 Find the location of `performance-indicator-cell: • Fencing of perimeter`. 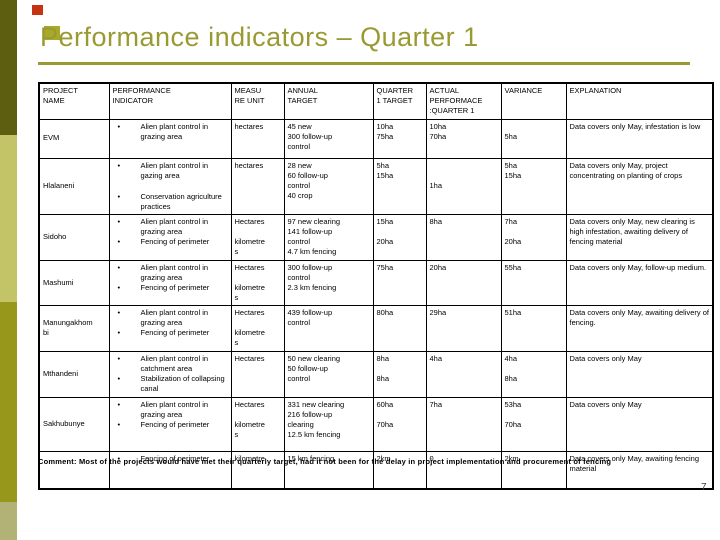

performance-indicator-cell: • Fencing of perimeter is located at coordinates (170, 470).